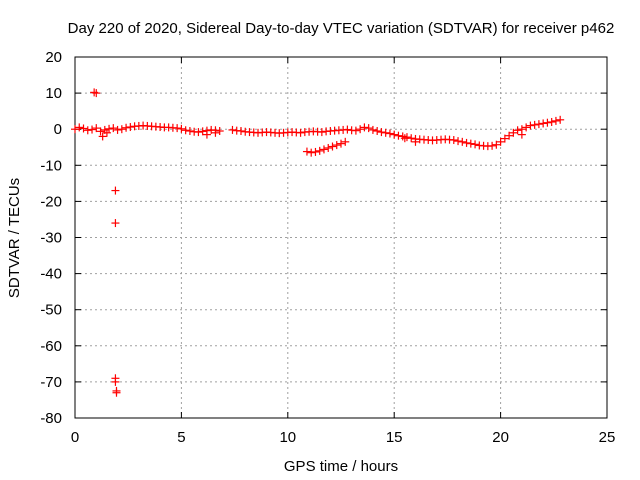 Image resolution: width=640 pixels, height=480 pixels. I want to click on y-tick-label: -60, so click(51, 346).